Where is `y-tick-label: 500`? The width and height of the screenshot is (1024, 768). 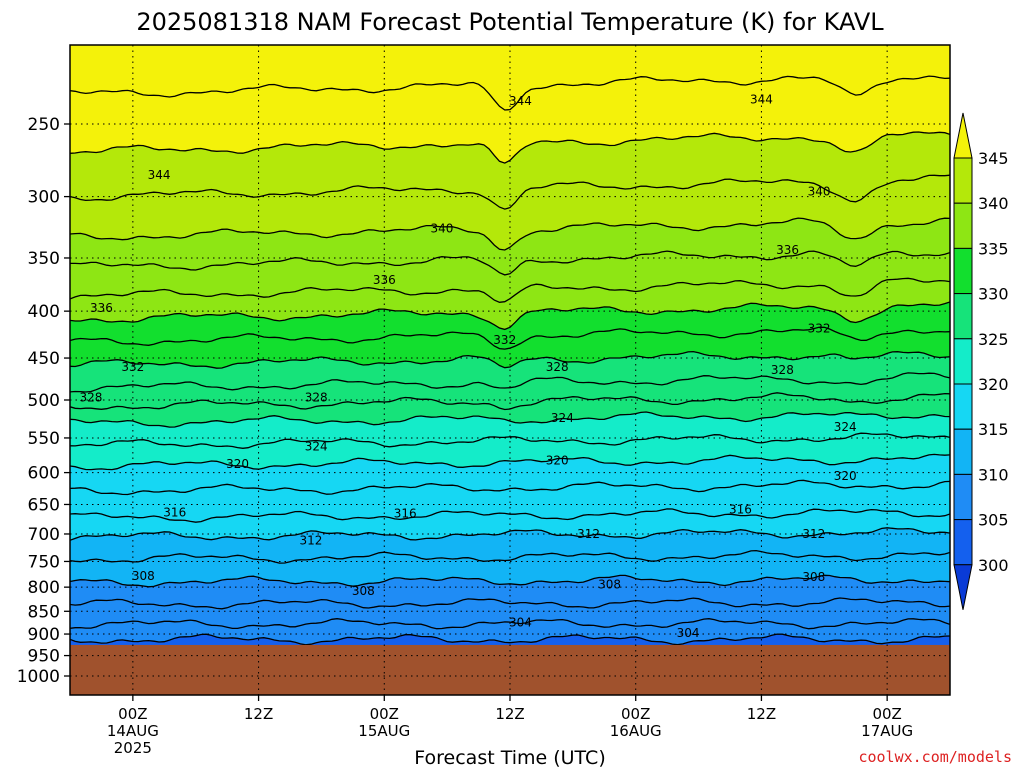 y-tick-label: 500 is located at coordinates (44, 401).